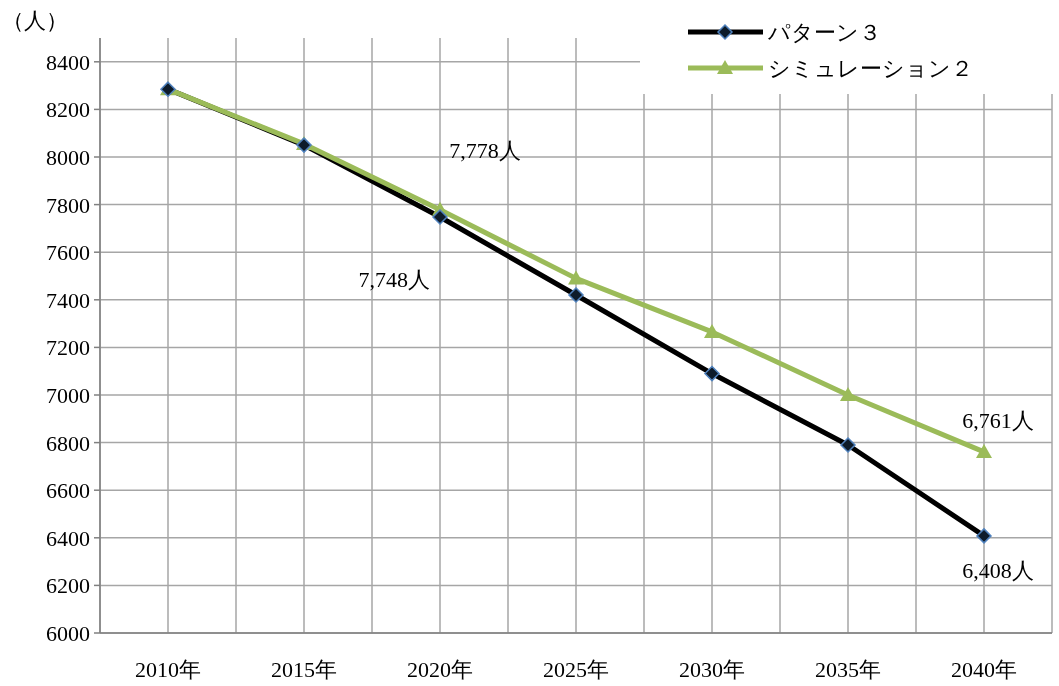 Image resolution: width=1059 pixels, height=686 pixels. Describe the element at coordinates (68, 348) in the screenshot. I see `y-tick-label: 7200` at that location.